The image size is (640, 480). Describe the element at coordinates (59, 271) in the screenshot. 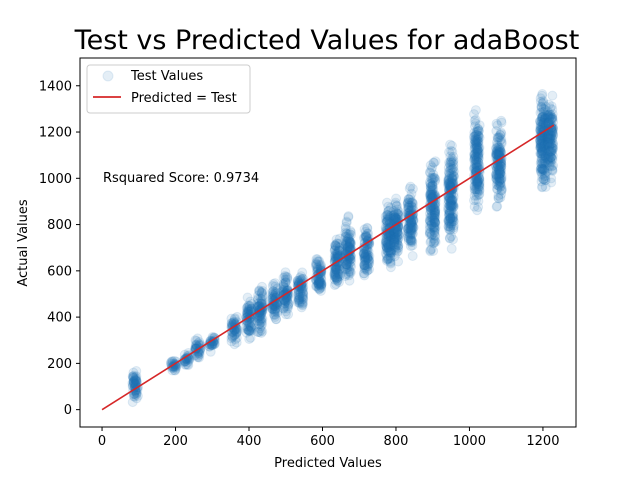

I see `y-tick-label: 600` at that location.